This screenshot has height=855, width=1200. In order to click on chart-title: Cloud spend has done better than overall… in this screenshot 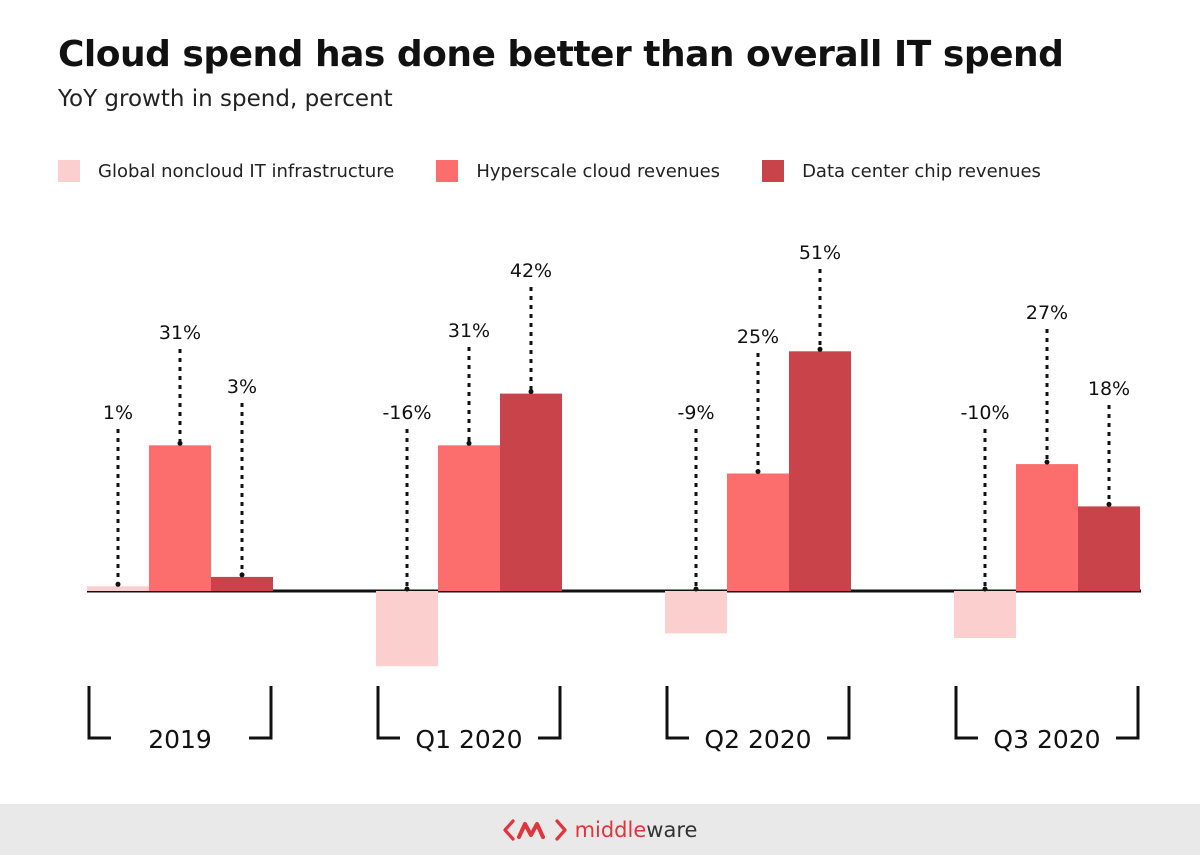, I will do `click(561, 54)`.